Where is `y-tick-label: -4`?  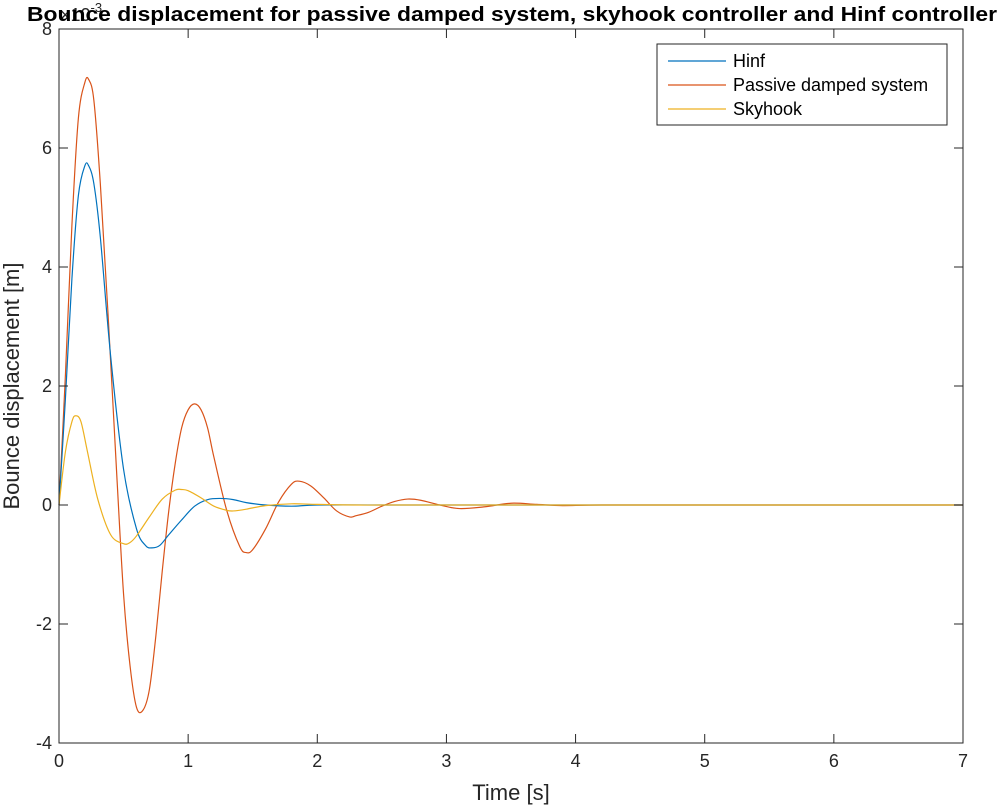 y-tick-label: -4 is located at coordinates (44, 743).